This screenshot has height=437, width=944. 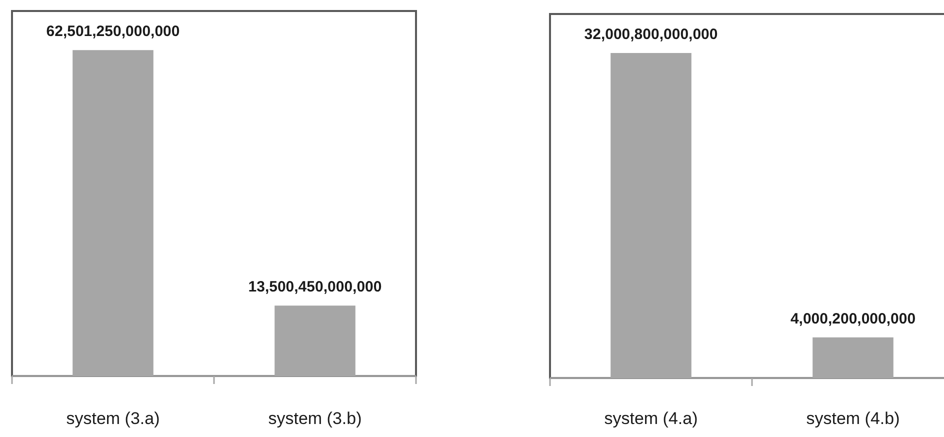 I want to click on x-tick-label: system (3.a), so click(x=113, y=418).